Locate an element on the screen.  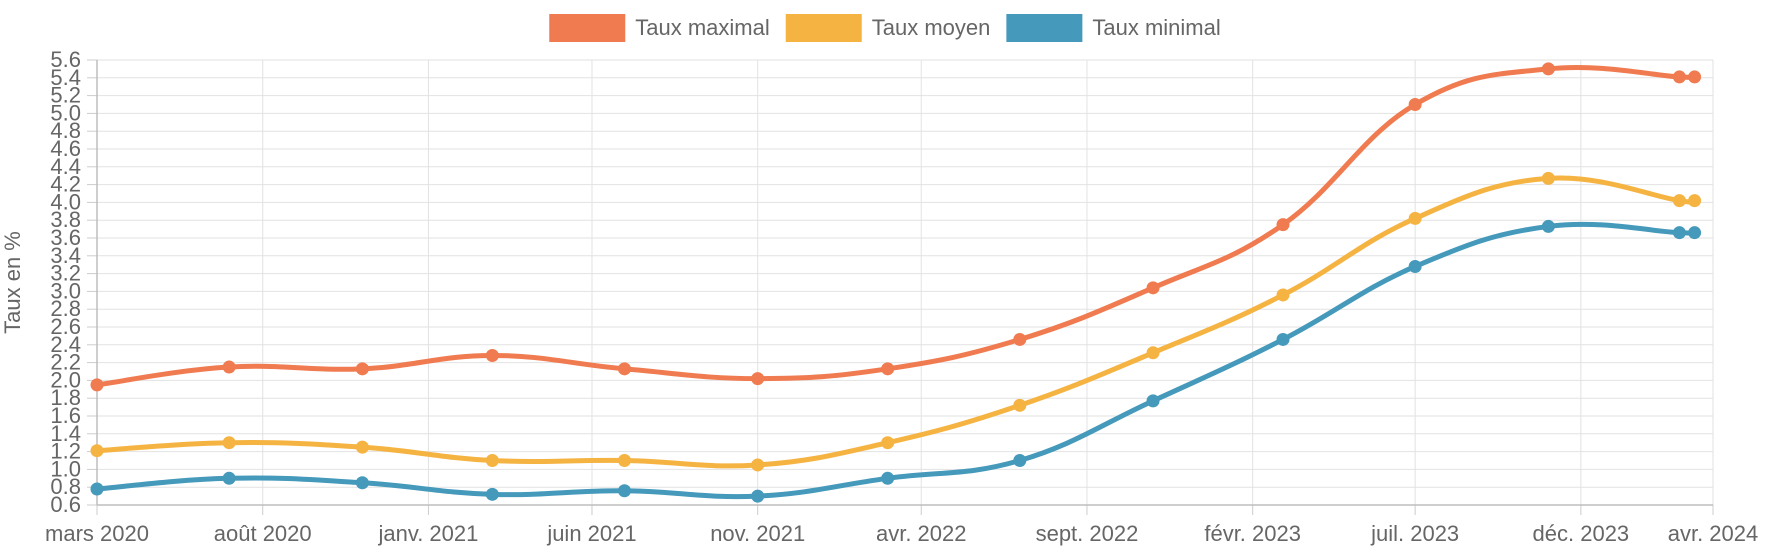
x-tick-label: nov. 2021 is located at coordinates (757, 533).